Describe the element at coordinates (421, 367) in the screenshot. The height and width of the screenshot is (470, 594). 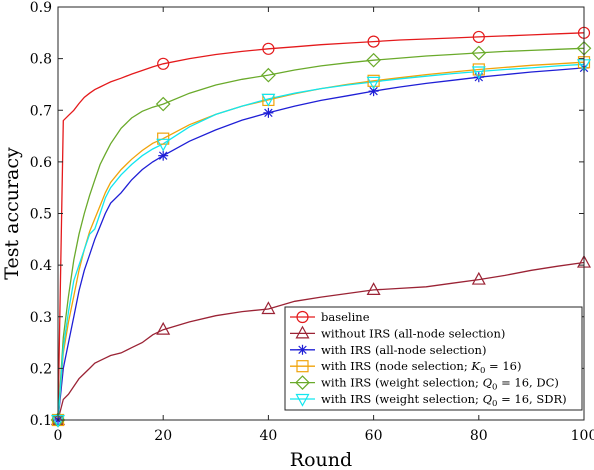
I see `legend-entry-3: with IRS (node selection; K0 = 16)` at that location.